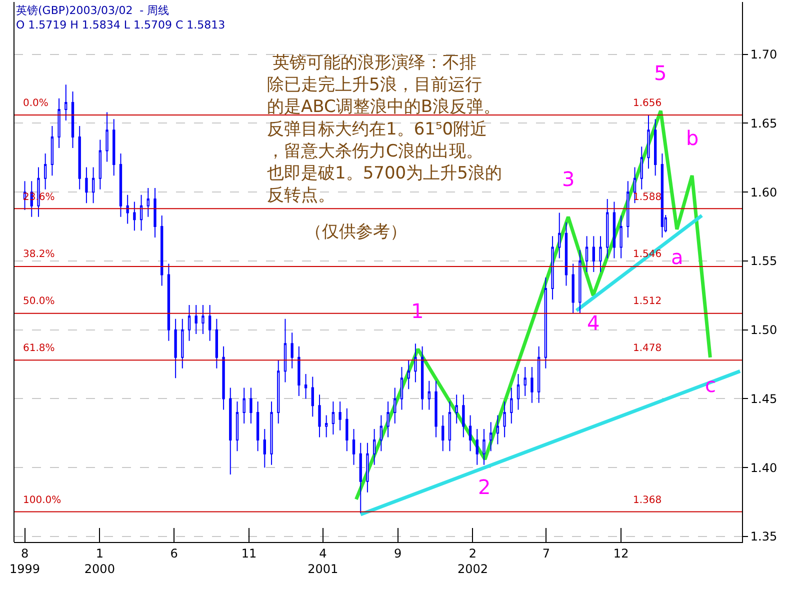  What do you see at coordinates (398, 553) in the screenshot?
I see `x-tick-label: 9` at bounding box center [398, 553].